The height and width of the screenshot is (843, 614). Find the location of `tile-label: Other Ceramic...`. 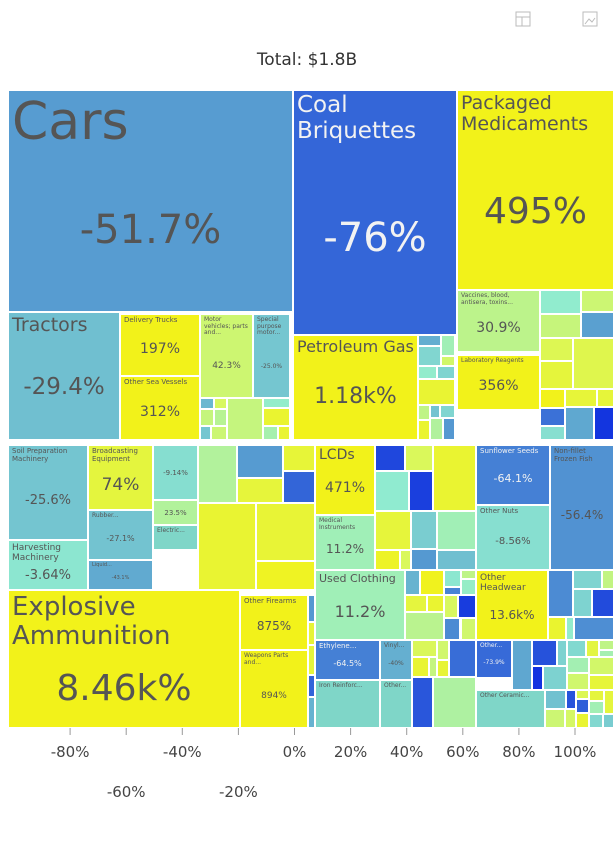

tile-label: Other Ceramic... is located at coordinates (505, 695).